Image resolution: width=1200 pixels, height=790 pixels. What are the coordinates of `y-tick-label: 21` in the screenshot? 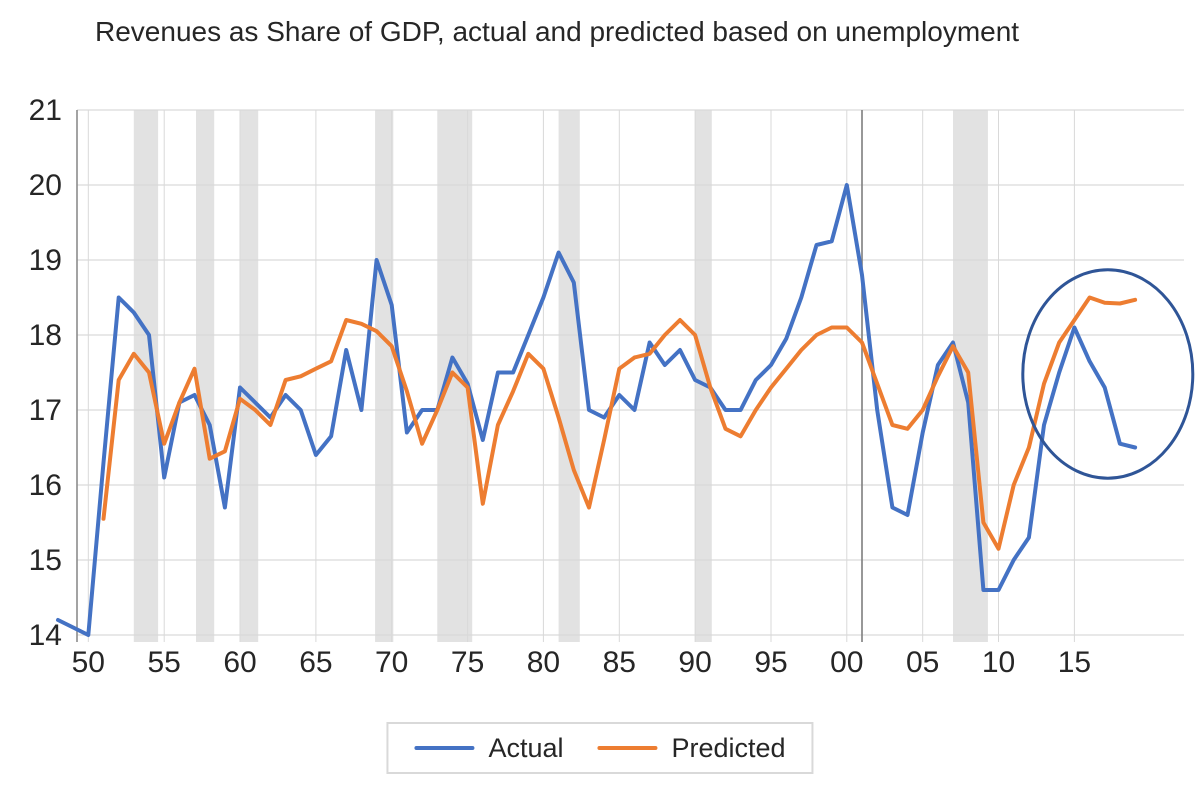 It's located at (45, 110).